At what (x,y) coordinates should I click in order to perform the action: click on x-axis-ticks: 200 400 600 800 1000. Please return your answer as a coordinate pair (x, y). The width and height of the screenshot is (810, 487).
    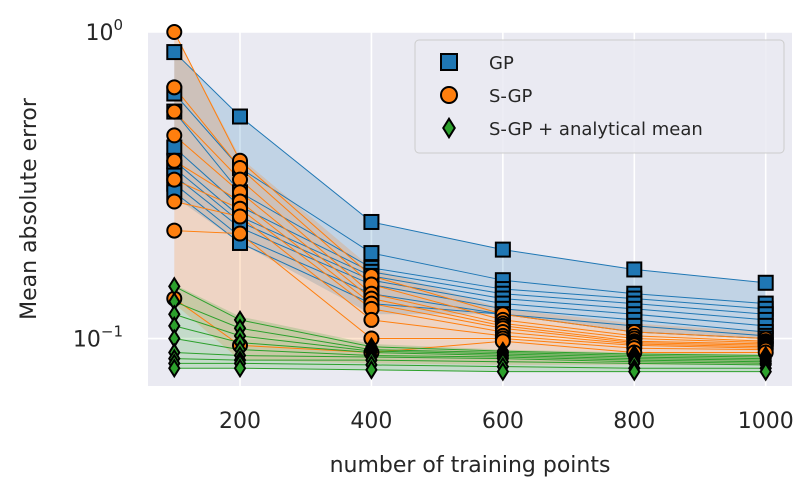
    Looking at the image, I should click on (506, 421).